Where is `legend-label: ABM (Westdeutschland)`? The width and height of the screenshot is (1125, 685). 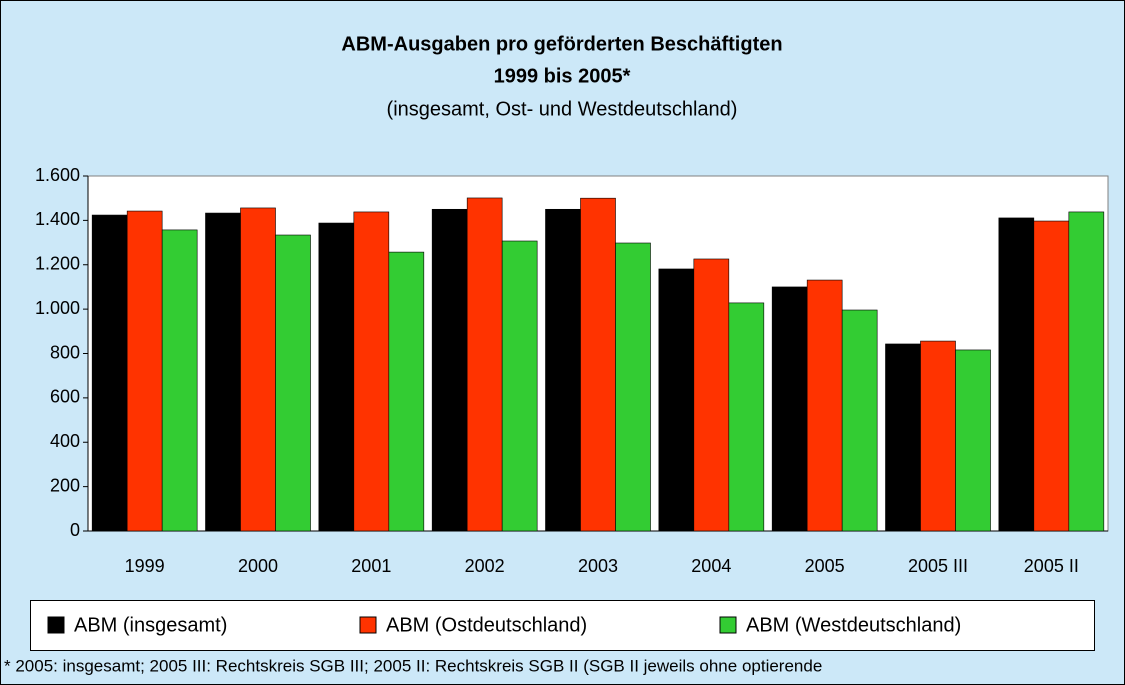 legend-label: ABM (Westdeutschland) is located at coordinates (853, 625).